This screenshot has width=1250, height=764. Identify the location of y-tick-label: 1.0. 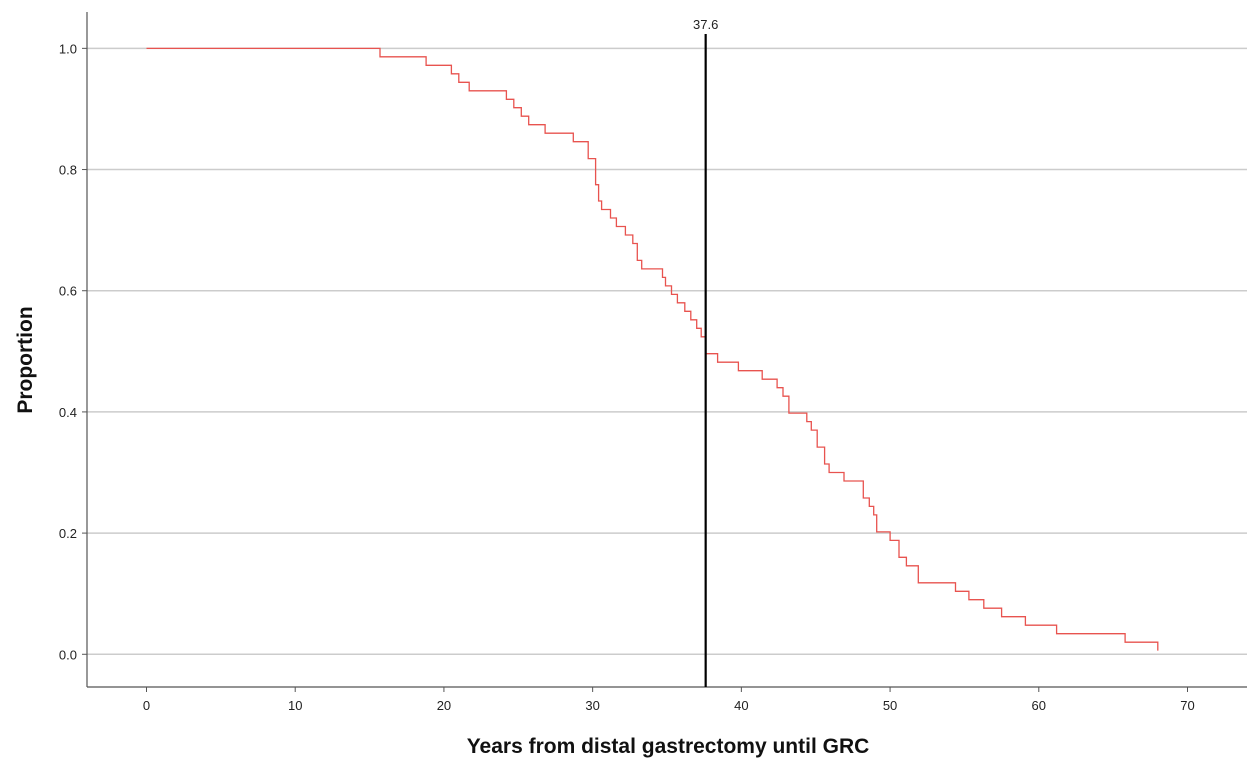
(68, 48).